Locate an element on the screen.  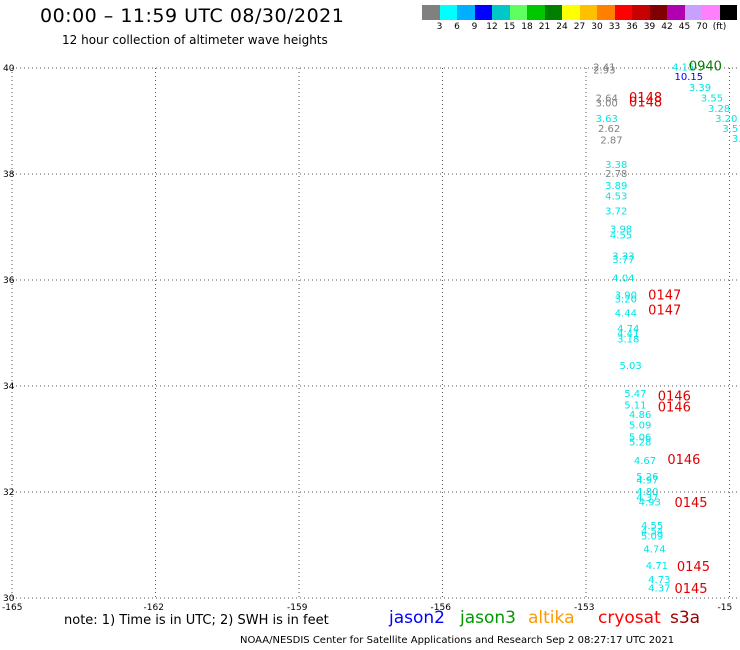
swh-label: 2.41 is located at coordinates (604, 68).